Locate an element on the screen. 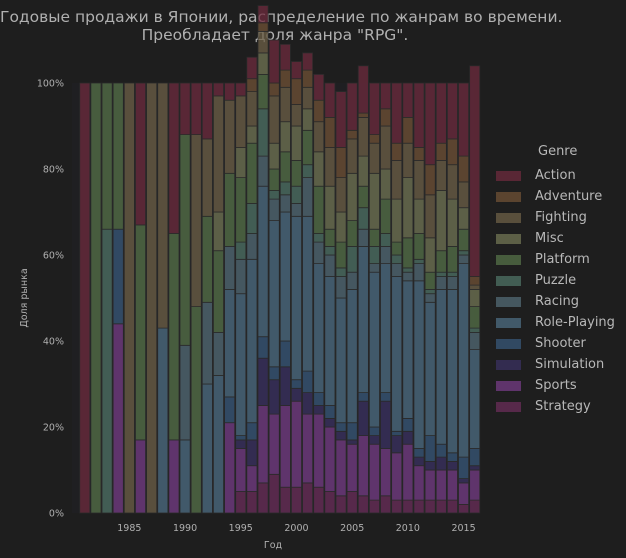 The height and width of the screenshot is (558, 626). bar-segment-shooter-2010 is located at coordinates (408, 424).